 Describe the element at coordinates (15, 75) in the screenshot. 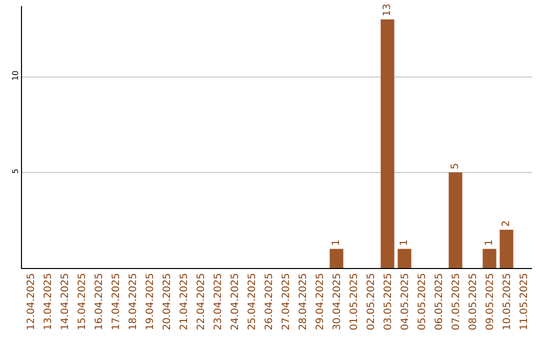

I see `y-tick-label: 10` at that location.